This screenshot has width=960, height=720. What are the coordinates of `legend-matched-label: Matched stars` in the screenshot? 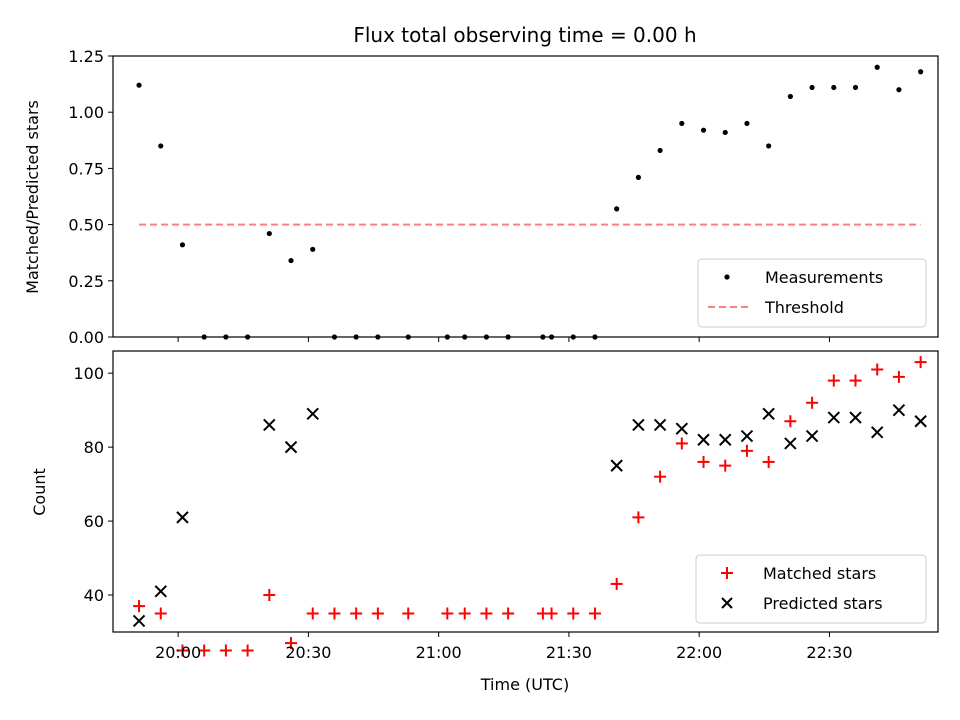 It's located at (819, 573).